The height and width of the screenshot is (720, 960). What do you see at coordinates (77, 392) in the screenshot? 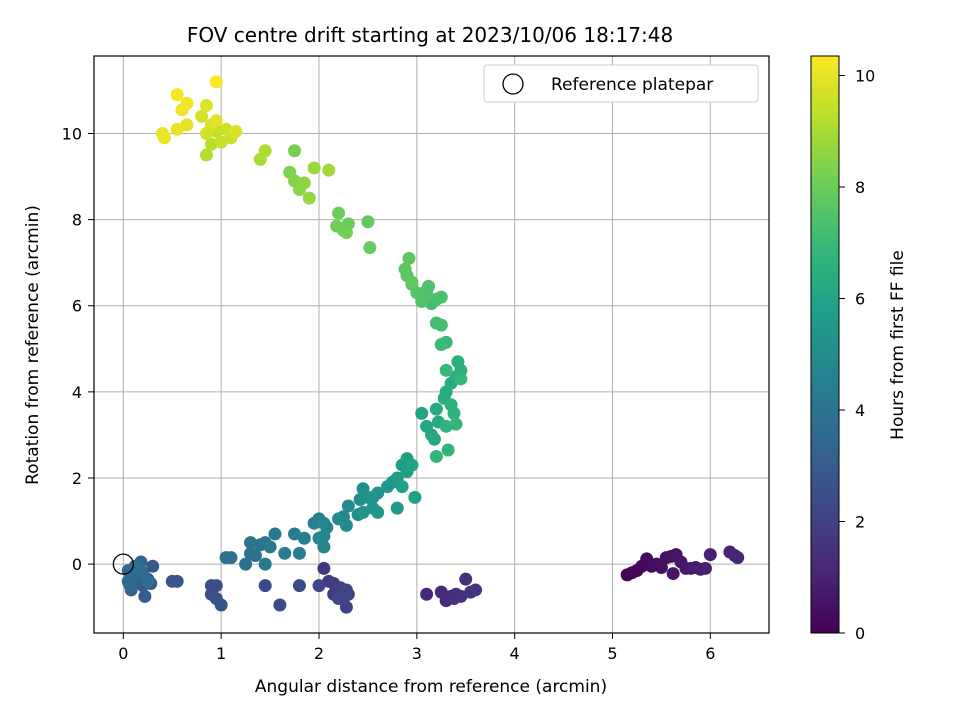
I see `y-tick-label: 4` at bounding box center [77, 392].